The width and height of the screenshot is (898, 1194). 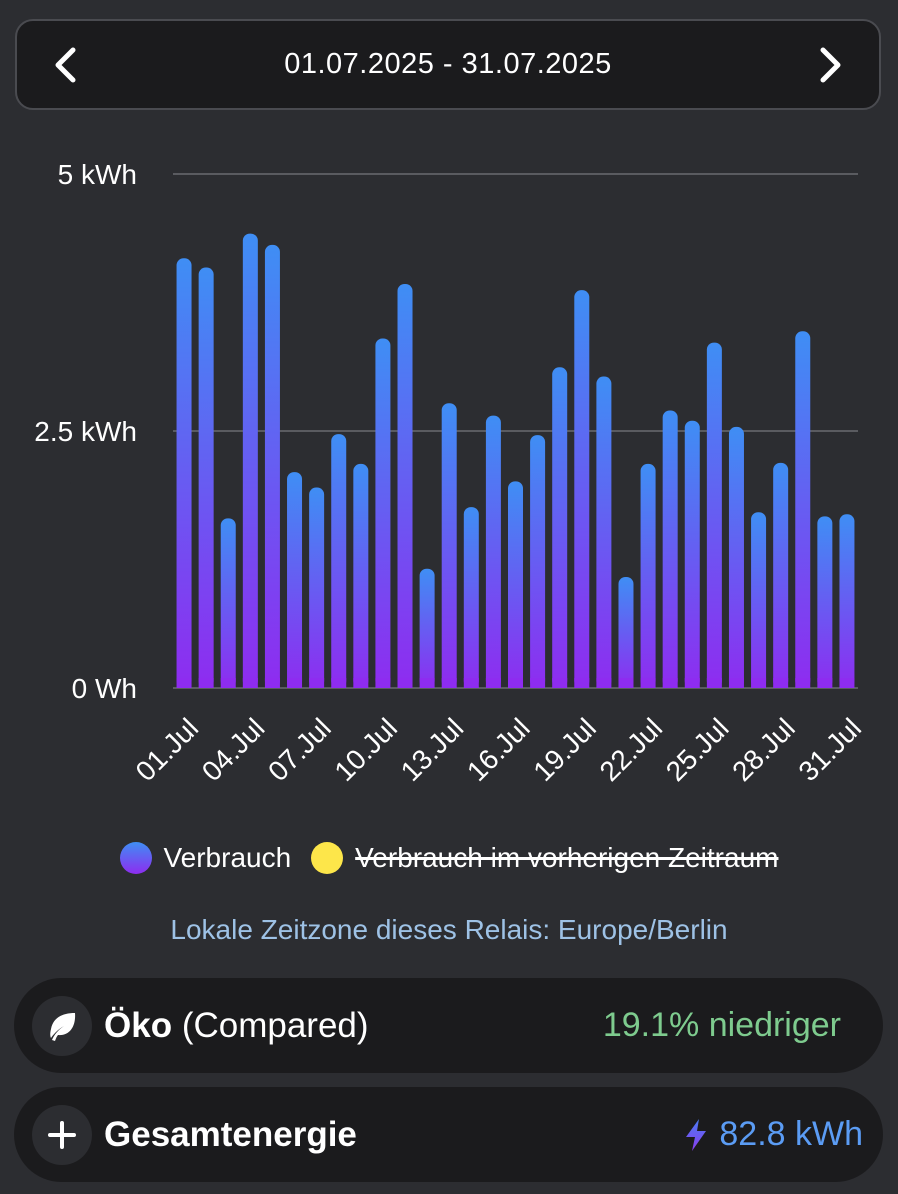 What do you see at coordinates (184, 473) in the screenshot?
I see `bar-01.Jul` at bounding box center [184, 473].